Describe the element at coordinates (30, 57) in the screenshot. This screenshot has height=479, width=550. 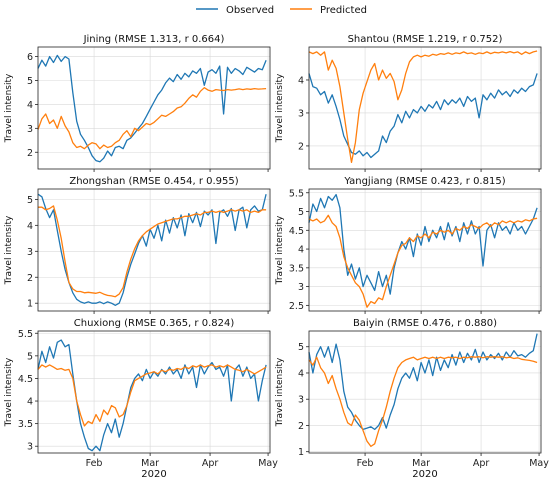
I see `y-tick-label: 6` at that location.